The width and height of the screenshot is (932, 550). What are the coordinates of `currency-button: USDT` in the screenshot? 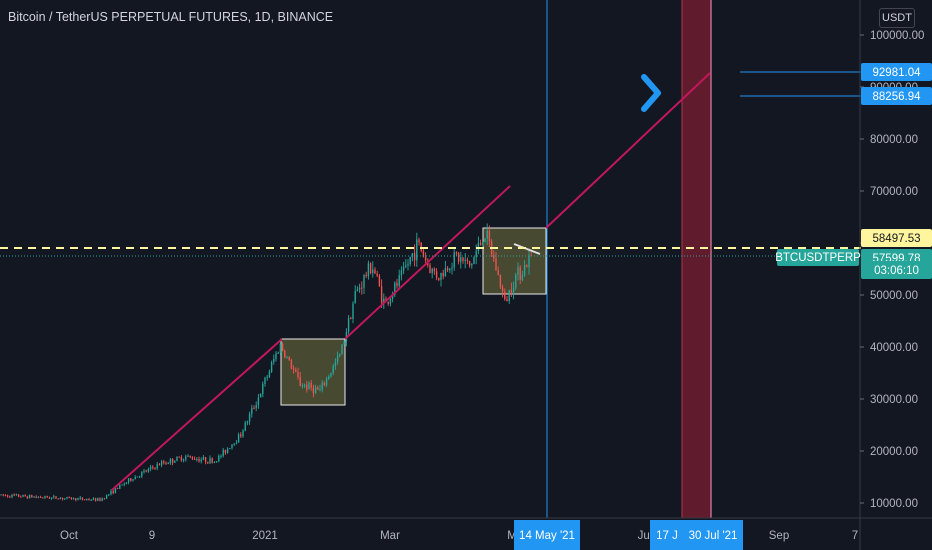 It's located at (897, 18).